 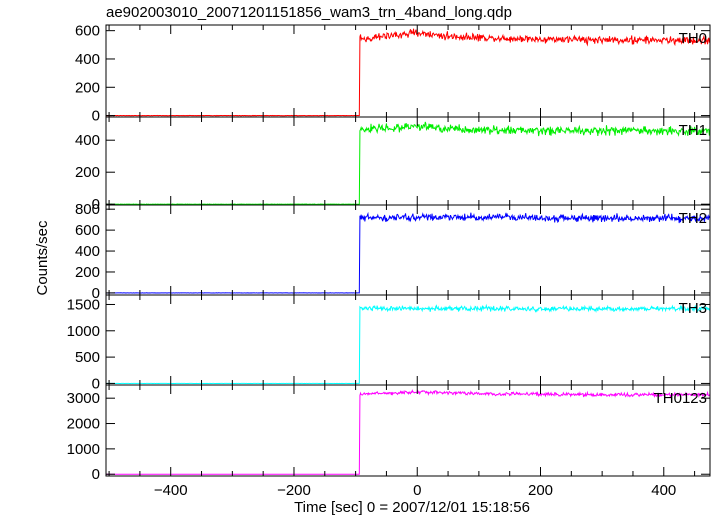 What do you see at coordinates (408, 343) in the screenshot?
I see `series-line-th3` at bounding box center [408, 343].